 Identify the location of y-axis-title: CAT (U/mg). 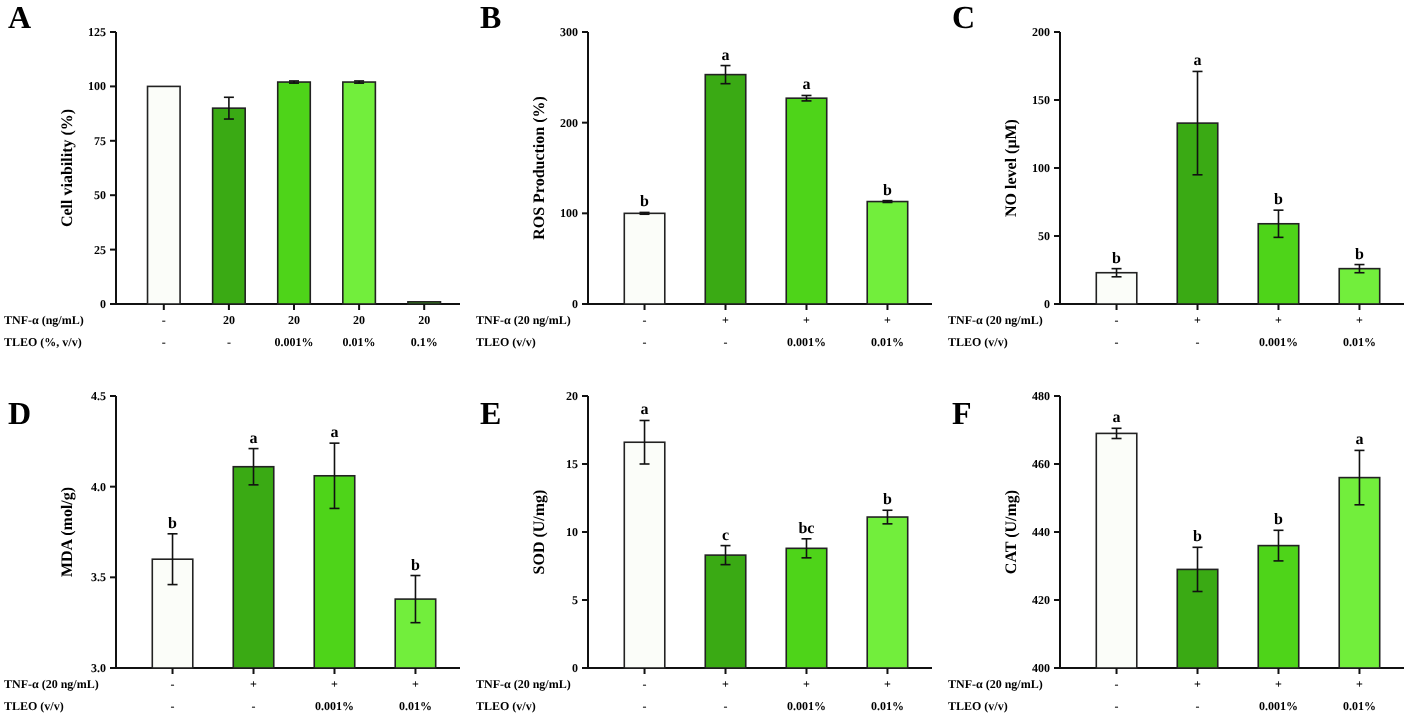
(1011, 532).